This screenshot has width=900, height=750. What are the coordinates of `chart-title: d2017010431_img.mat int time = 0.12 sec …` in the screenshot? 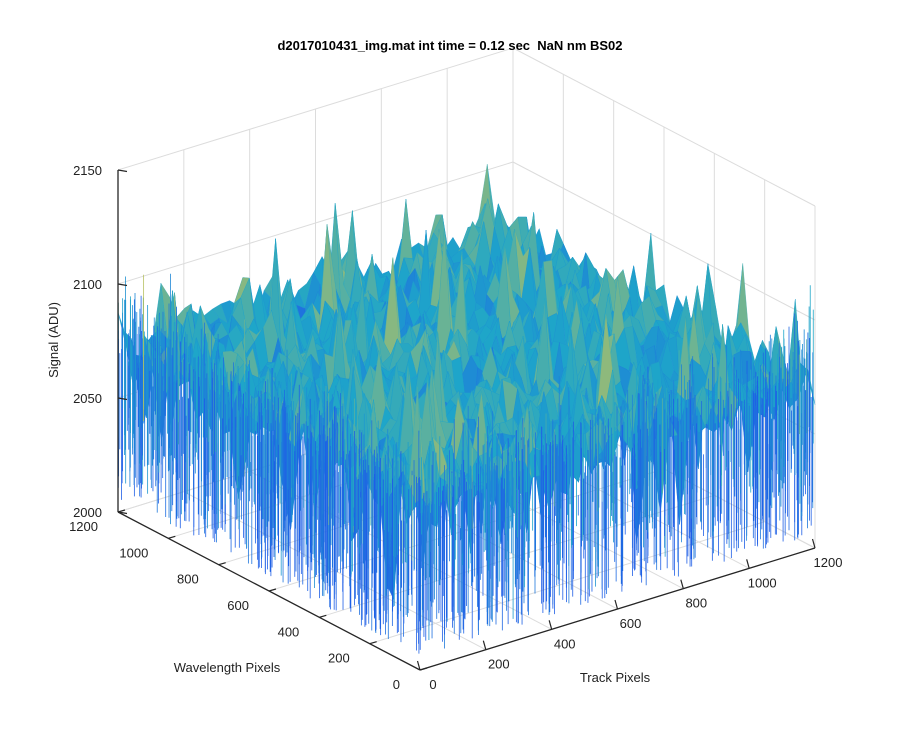 It's located at (450, 45).